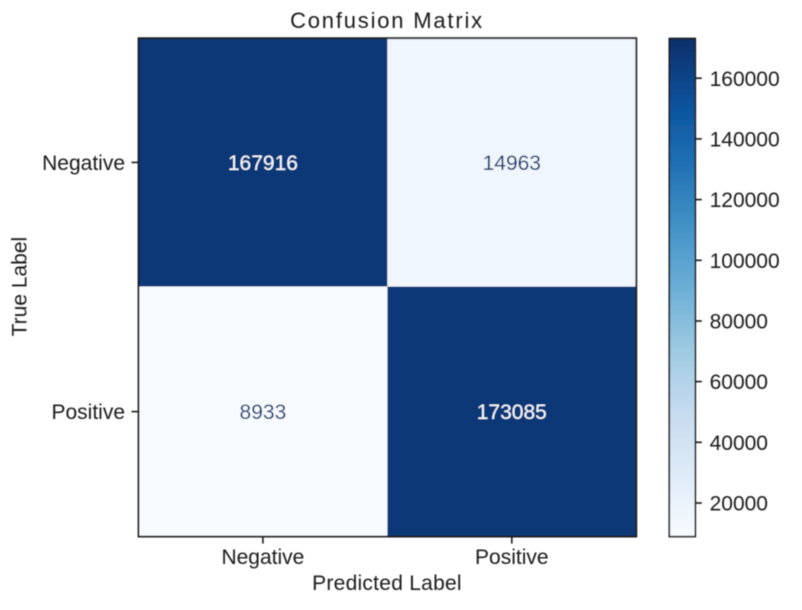 The width and height of the screenshot is (802, 610). Describe the element at coordinates (739, 322) in the screenshot. I see `svg-text: 80000` at that location.